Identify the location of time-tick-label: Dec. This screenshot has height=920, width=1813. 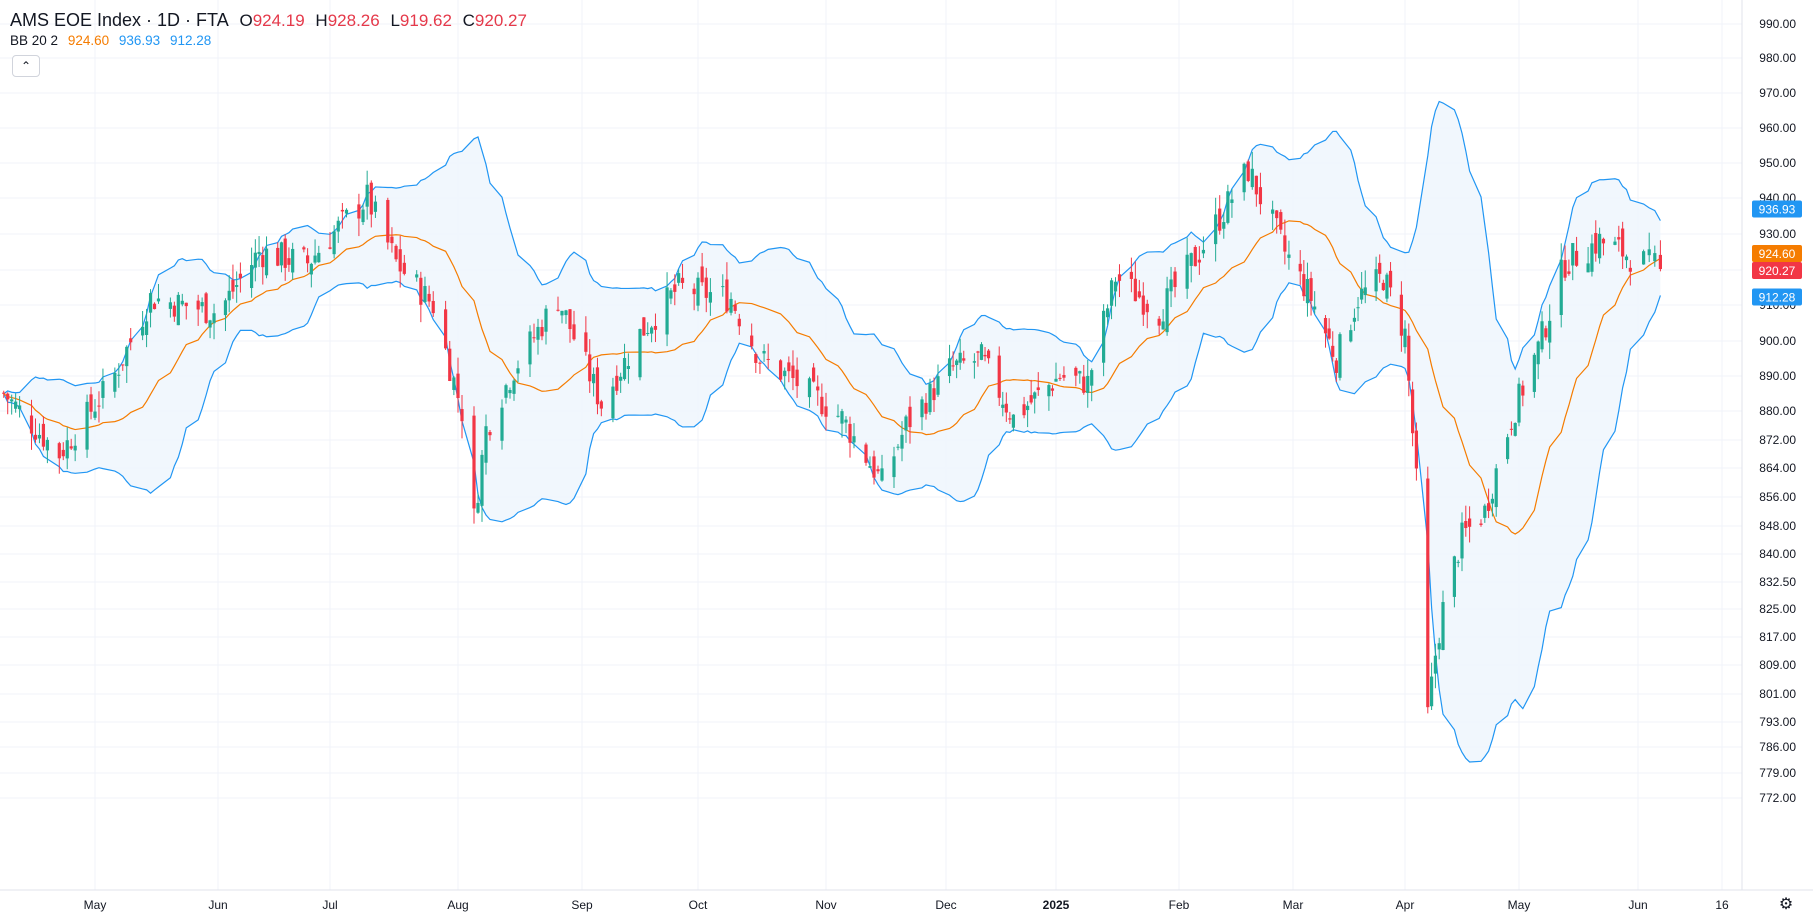
(945, 905).